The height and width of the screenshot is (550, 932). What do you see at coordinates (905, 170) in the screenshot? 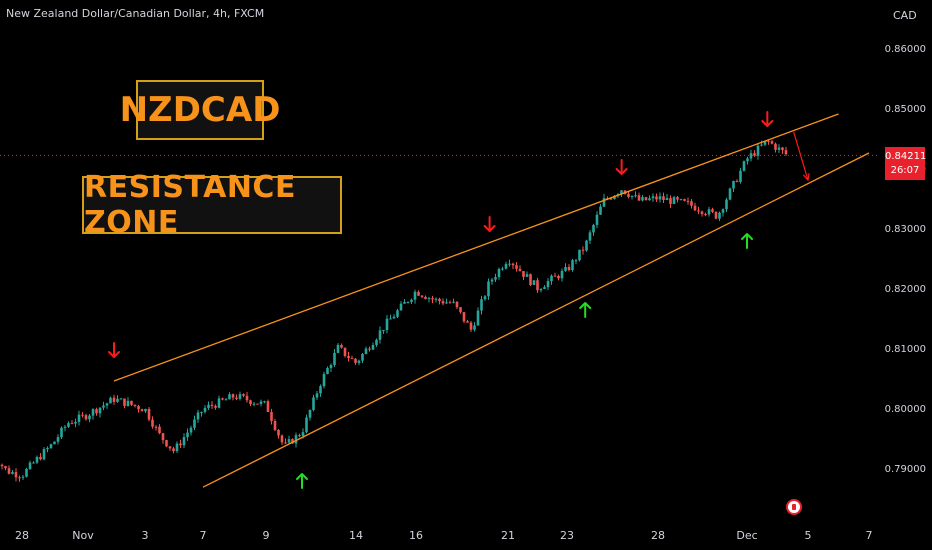
I see `bar-countdown: 26:07` at bounding box center [905, 170].